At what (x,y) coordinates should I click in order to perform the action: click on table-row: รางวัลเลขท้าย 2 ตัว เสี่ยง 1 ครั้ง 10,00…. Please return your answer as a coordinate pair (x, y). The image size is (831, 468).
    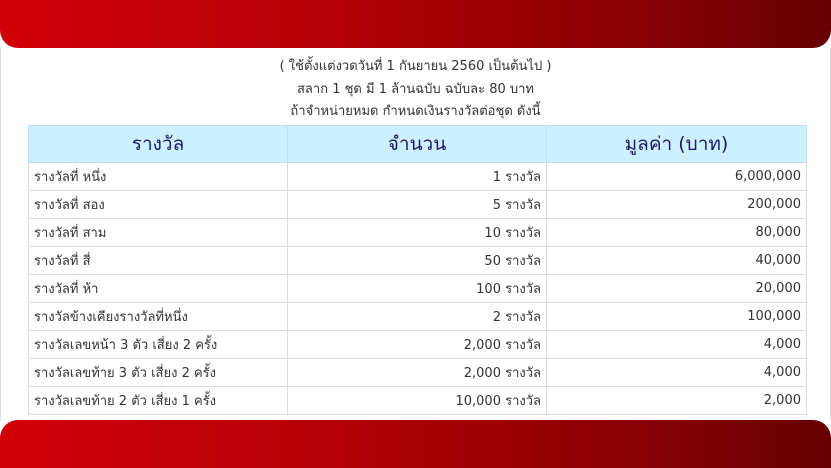
    Looking at the image, I should click on (417, 400).